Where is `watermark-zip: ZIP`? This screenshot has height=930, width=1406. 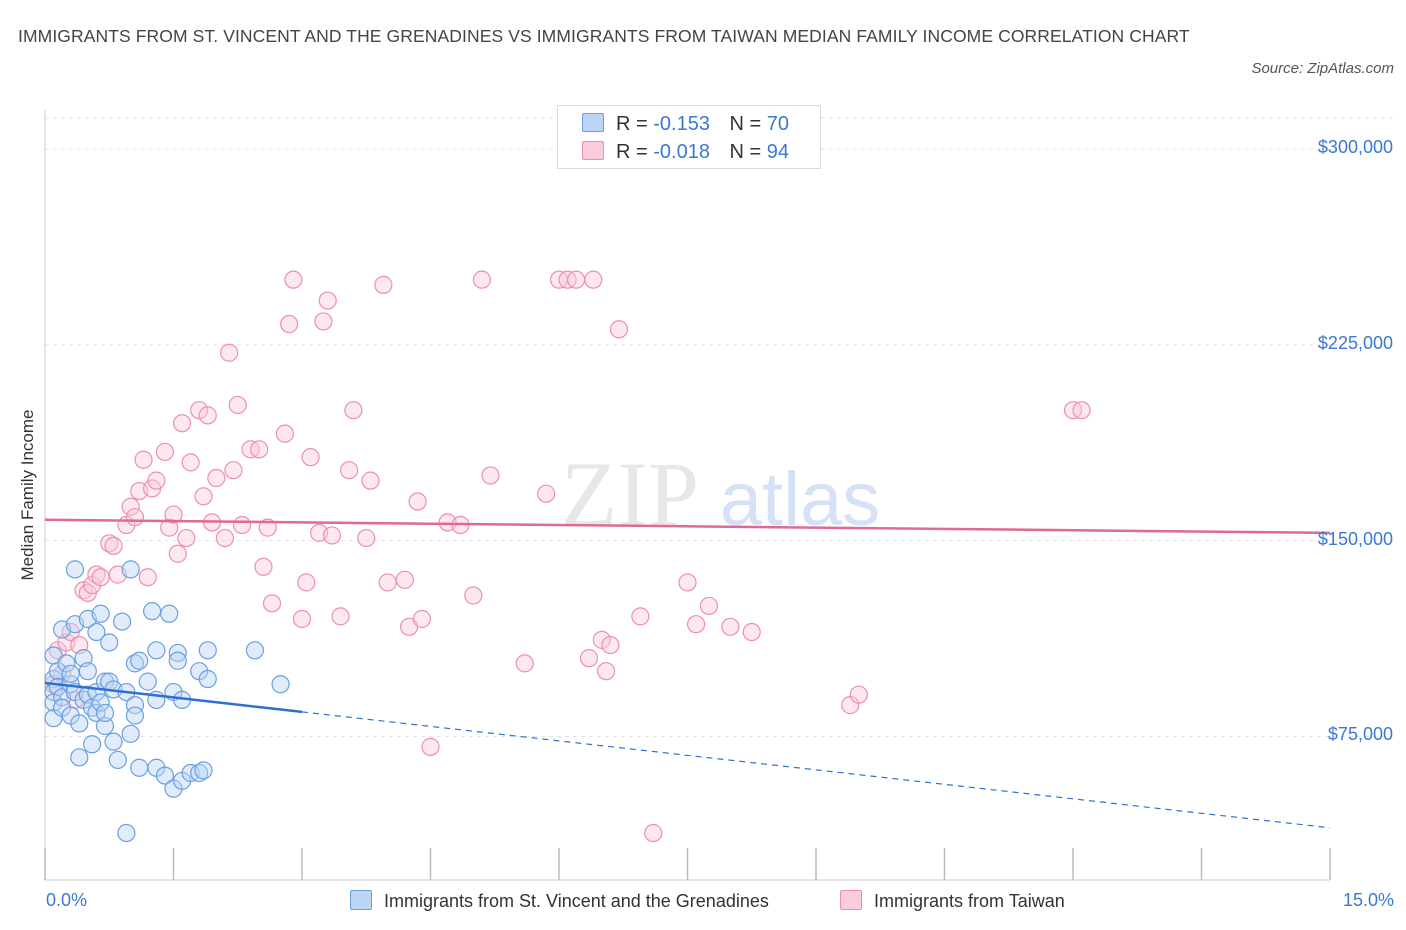 watermark-zip: ZIP is located at coordinates (630, 494).